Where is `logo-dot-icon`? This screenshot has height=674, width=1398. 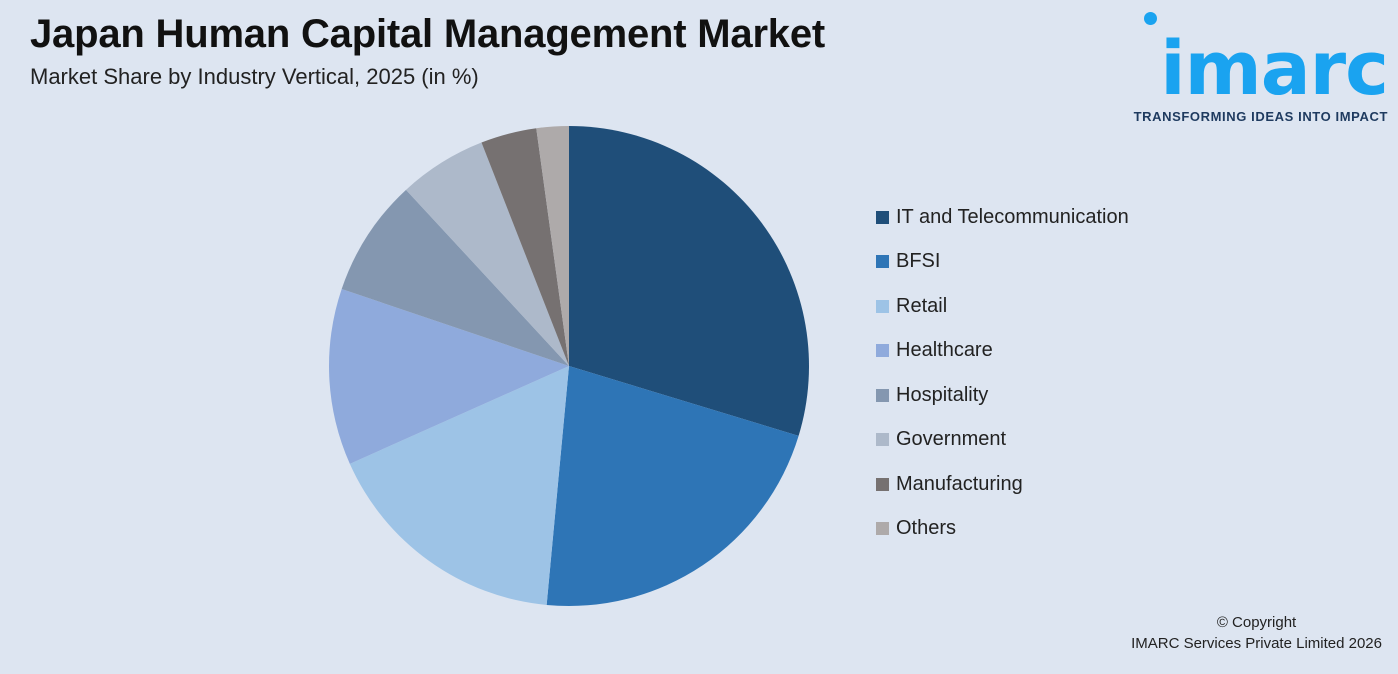
logo-dot-icon is located at coordinates (1150, 18).